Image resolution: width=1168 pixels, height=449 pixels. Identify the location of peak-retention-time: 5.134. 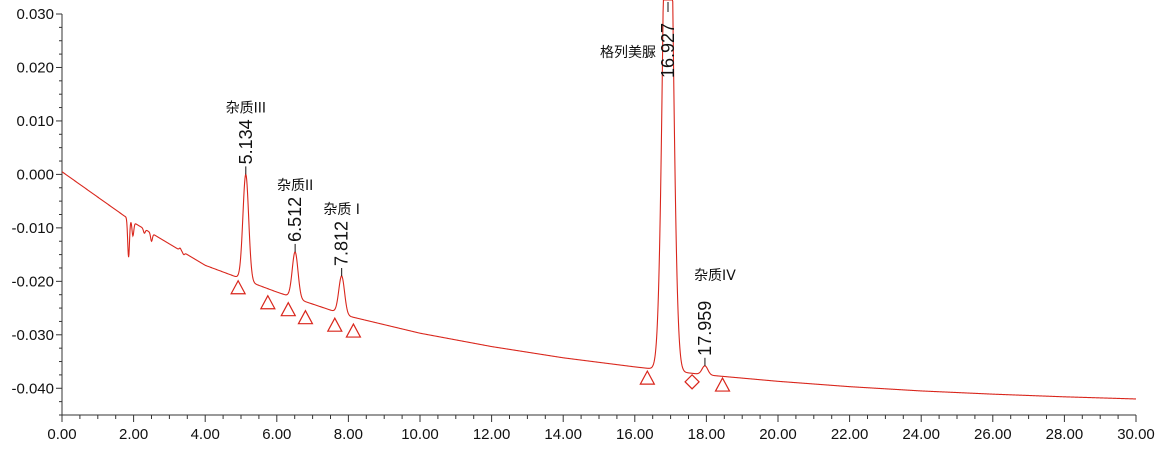
(246, 141).